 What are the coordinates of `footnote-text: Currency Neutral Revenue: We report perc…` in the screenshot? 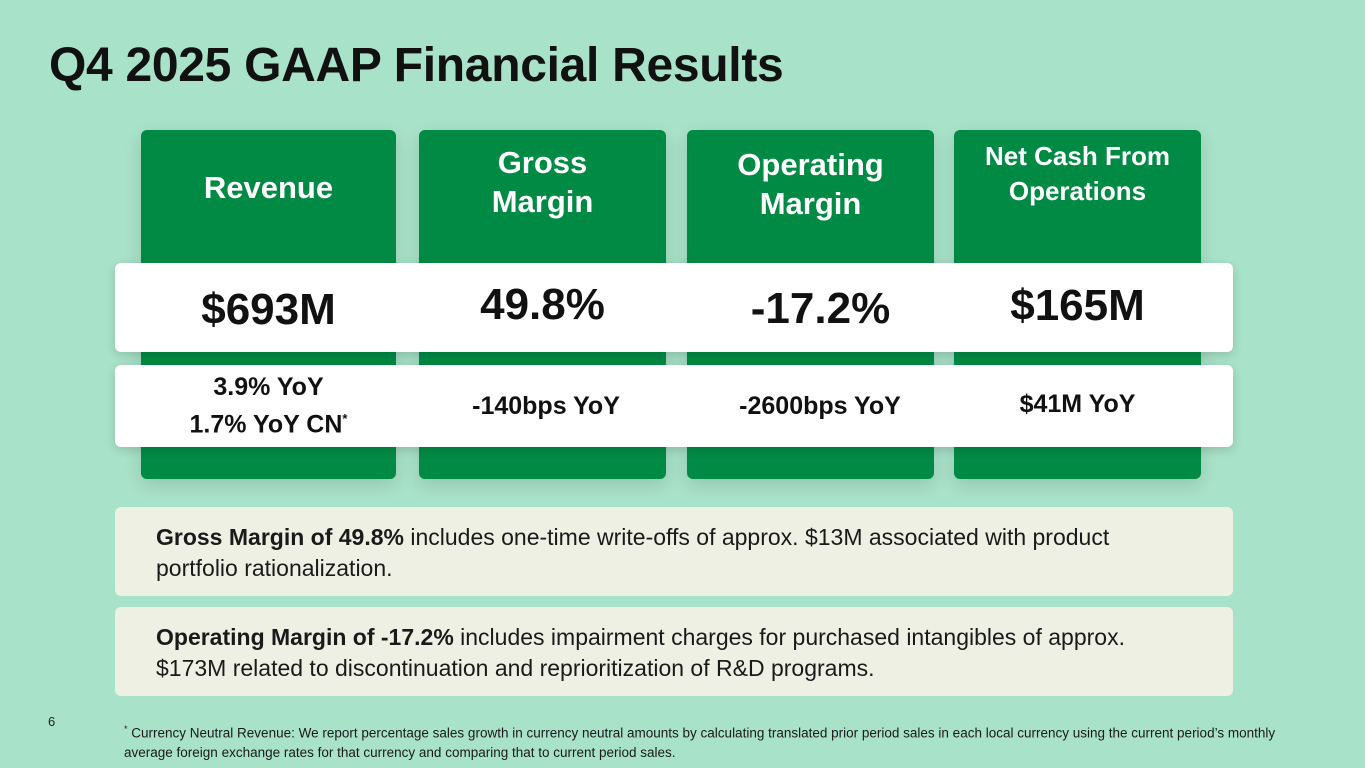 It's located at (700, 742).